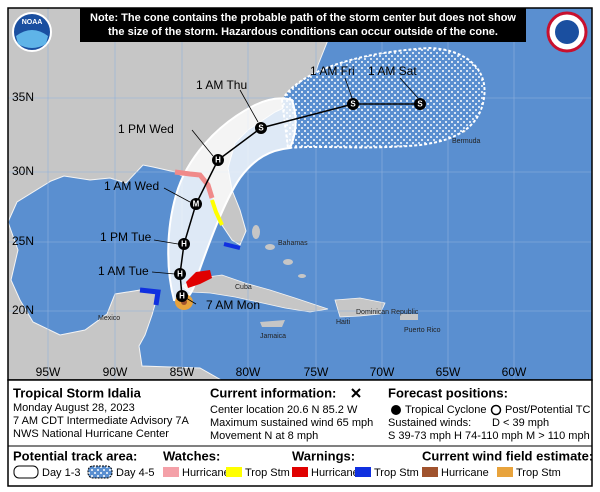 This screenshot has height=492, width=600. I want to click on watch-ts-label: Trop Stm, so click(267, 473).